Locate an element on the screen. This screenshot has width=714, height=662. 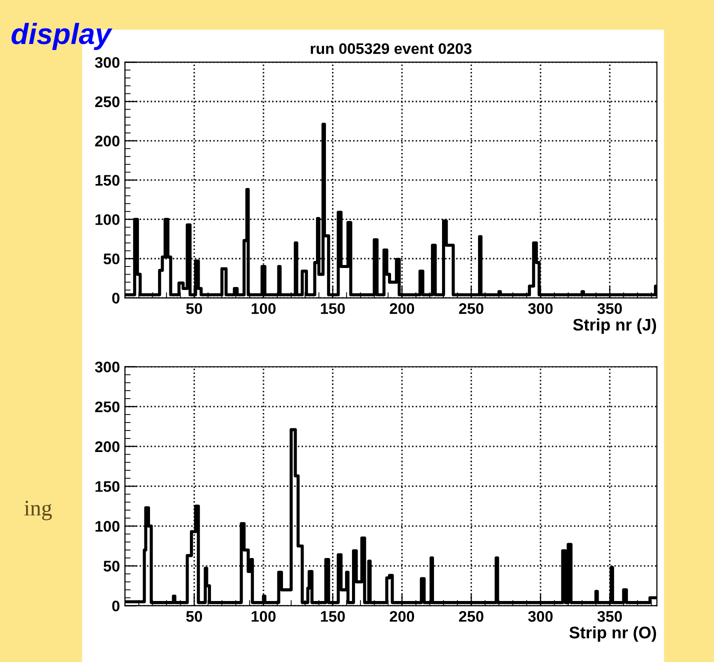
x-axis-title: Strip nr (J) is located at coordinates (614, 326).